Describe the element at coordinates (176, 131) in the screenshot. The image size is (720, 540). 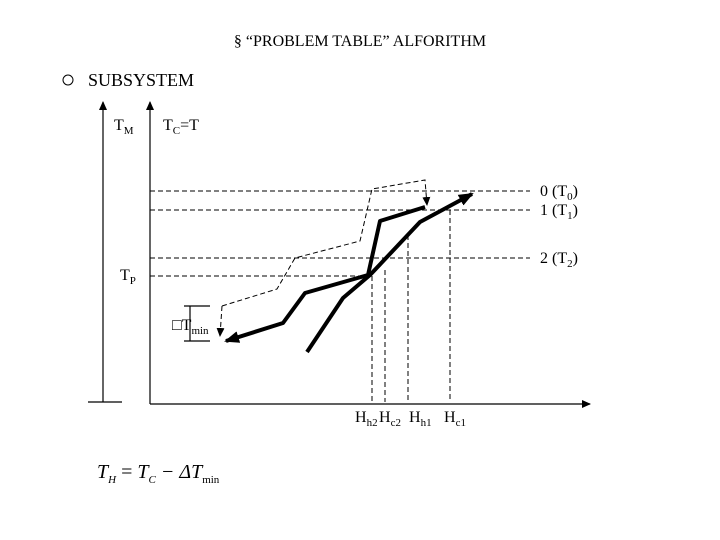
I see `label-sub: C` at that location.